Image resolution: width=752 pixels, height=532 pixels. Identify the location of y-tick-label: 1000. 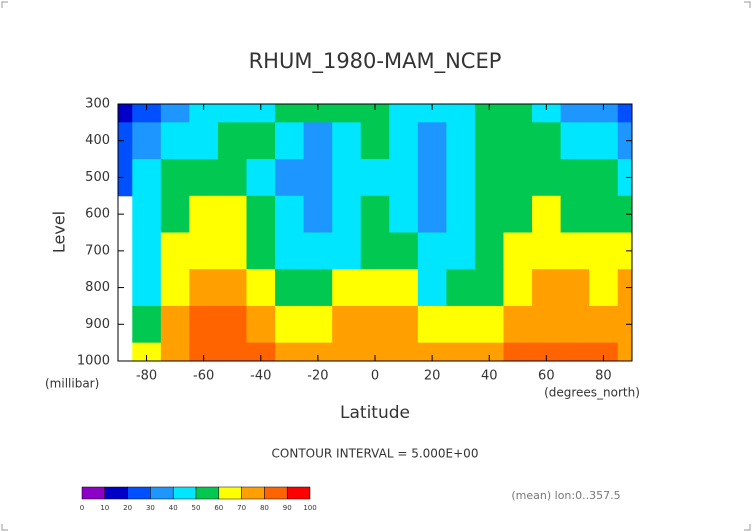
(93, 361).